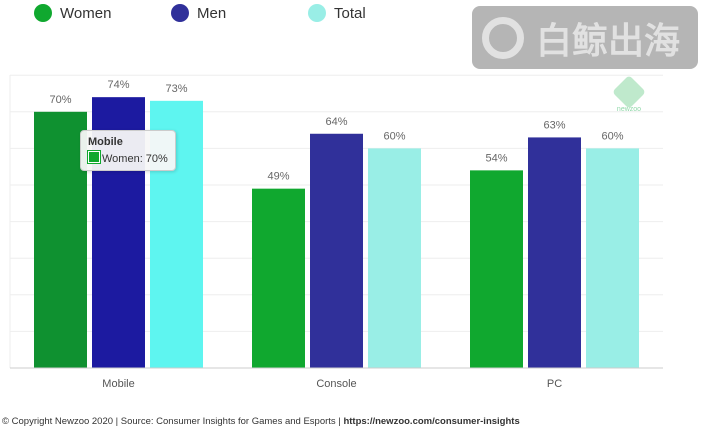  I want to click on watermark-logo-icon, so click(503, 37).